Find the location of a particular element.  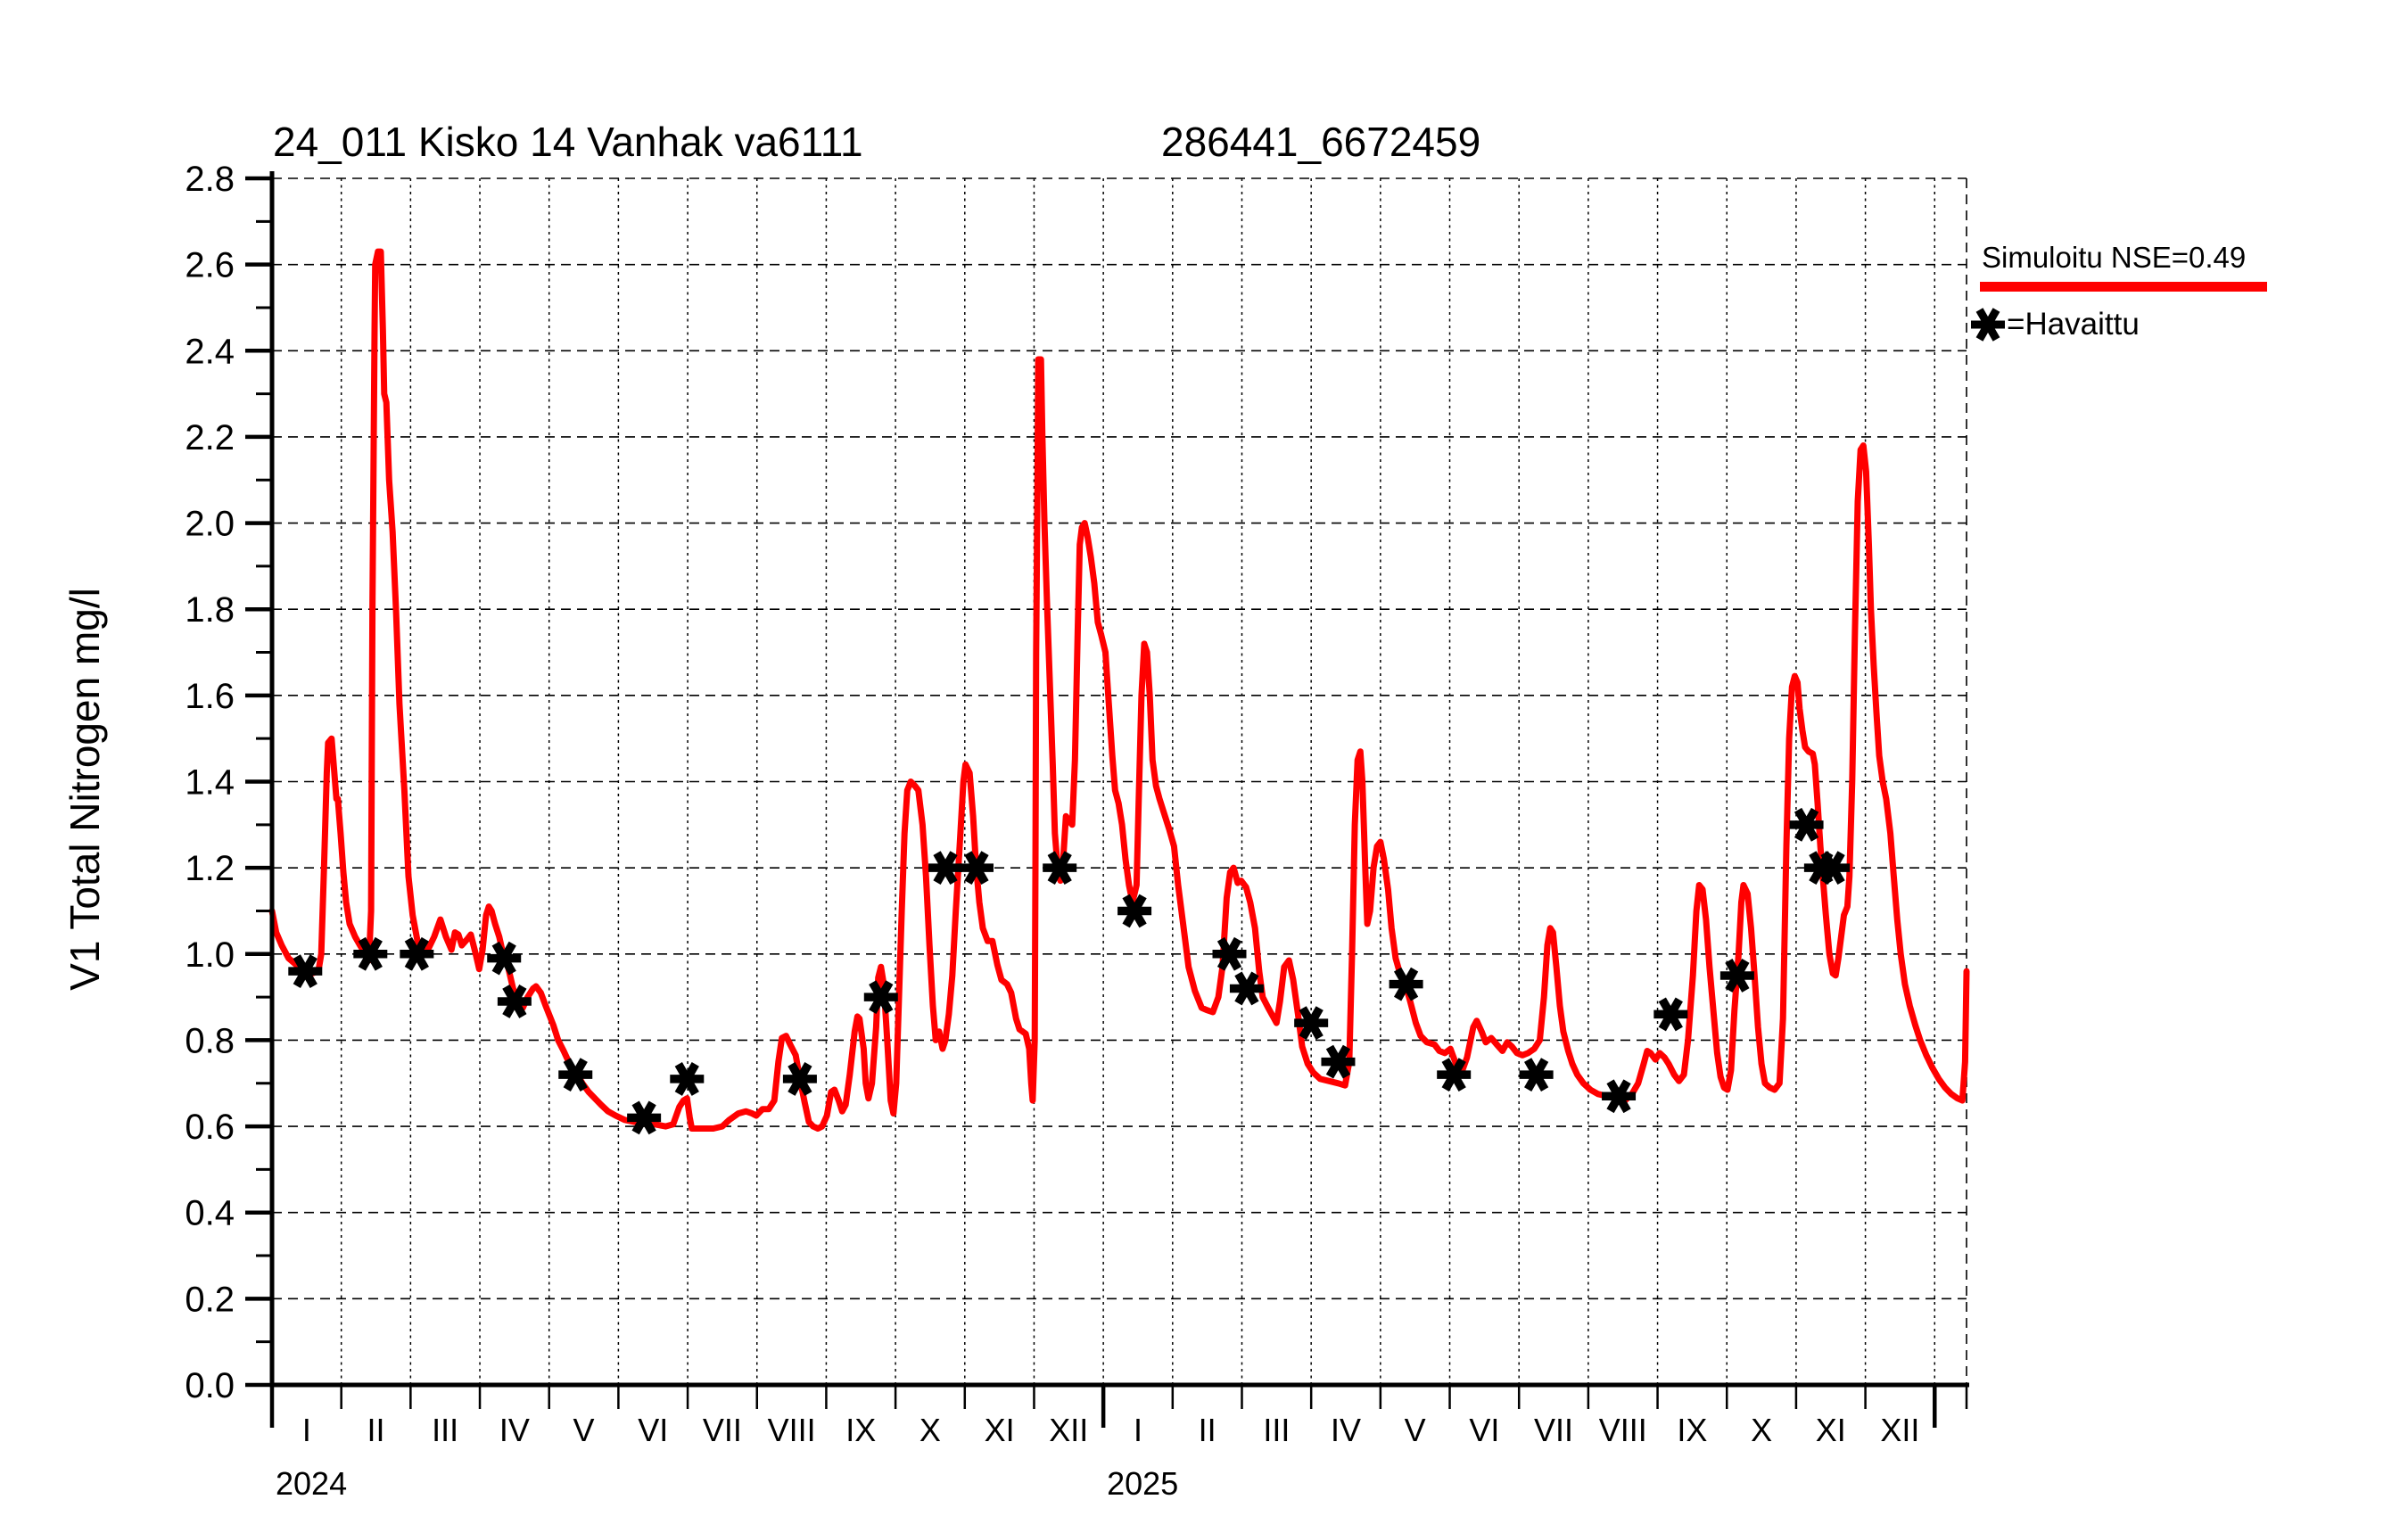

y-tick-label: 0.4 is located at coordinates (210, 1213).